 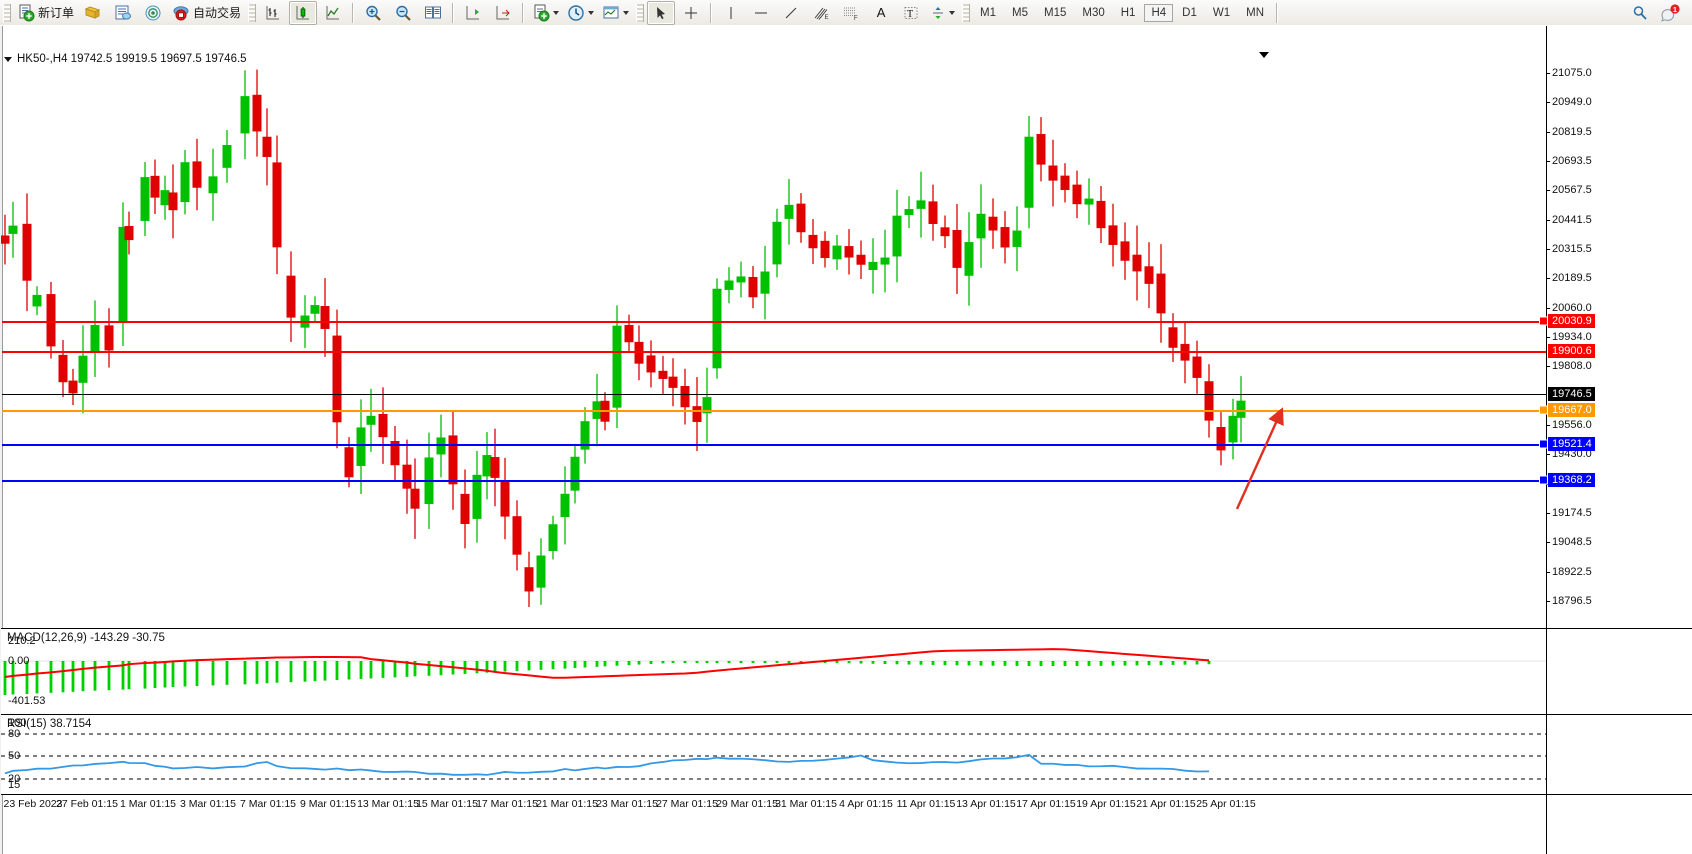 What do you see at coordinates (1020, 12) in the screenshot?
I see `timeframe-m5: M5` at bounding box center [1020, 12].